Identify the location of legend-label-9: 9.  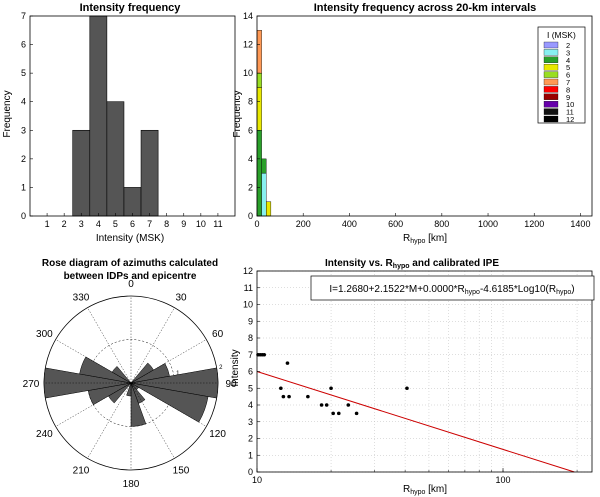
(568, 97).